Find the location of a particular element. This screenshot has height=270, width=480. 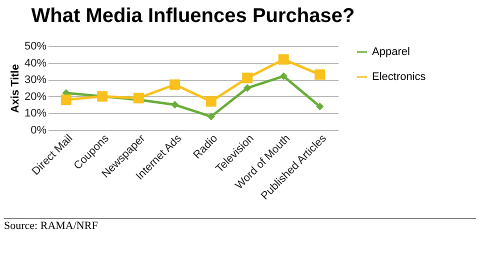

legend-label: Electronics is located at coordinates (399, 77).